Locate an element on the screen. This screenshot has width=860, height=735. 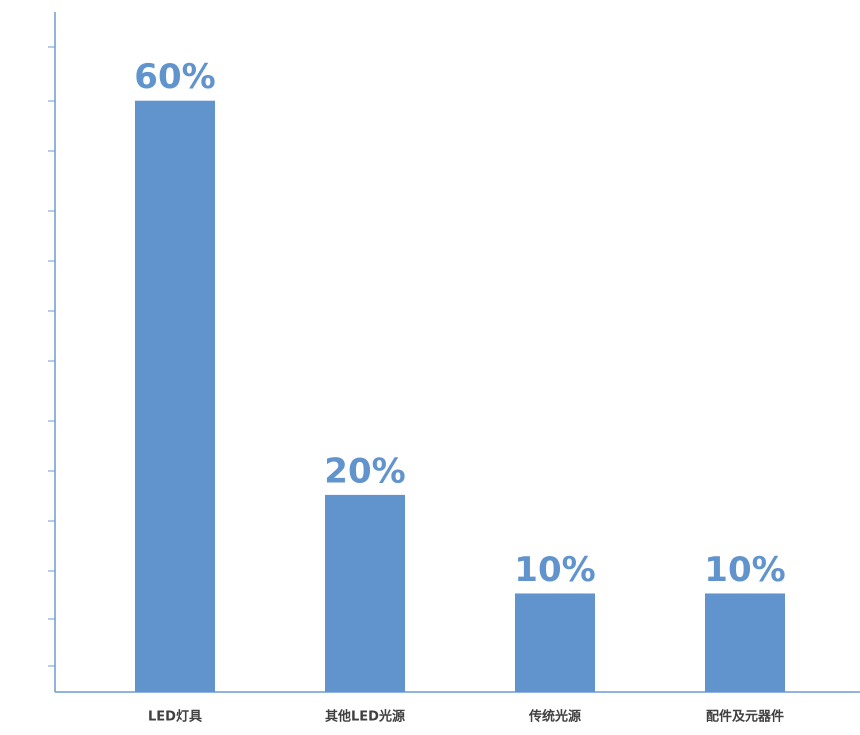
x-tick-label: 其他LED光源 is located at coordinates (365, 717).